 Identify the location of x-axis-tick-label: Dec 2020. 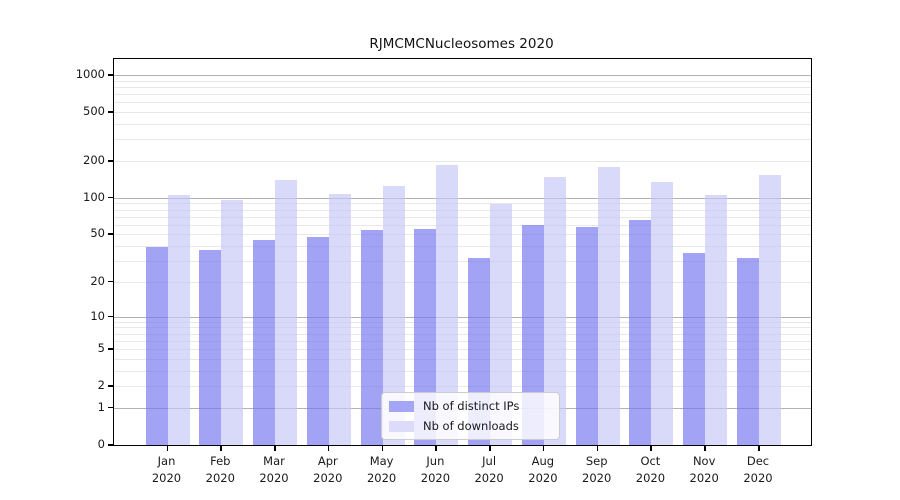
(758, 469).